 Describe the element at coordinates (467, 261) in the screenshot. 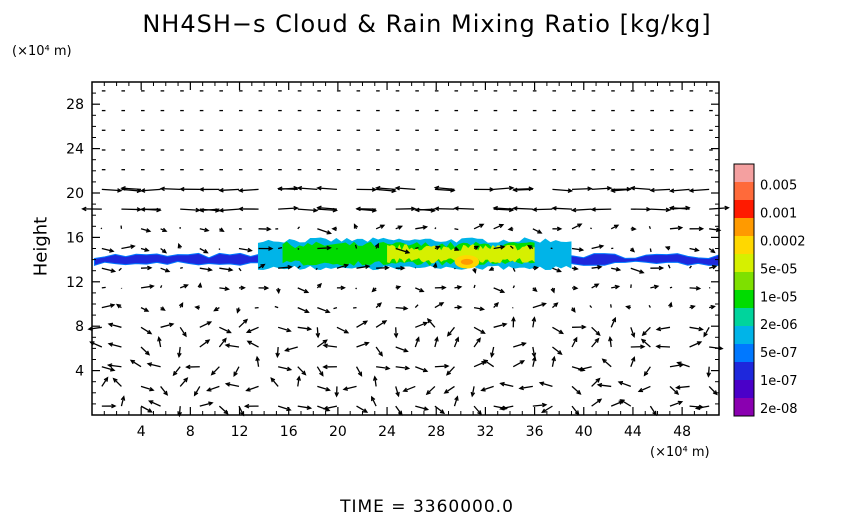

I see `cloud-core` at that location.